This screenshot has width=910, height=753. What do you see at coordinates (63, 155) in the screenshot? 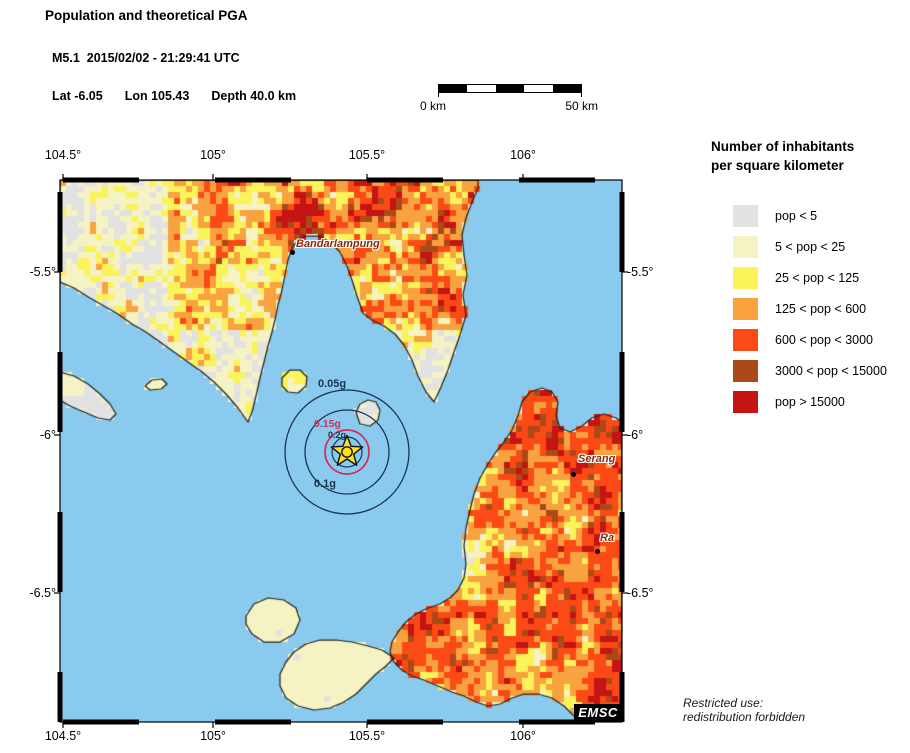
I see `lon-label-top: 104.5°` at bounding box center [63, 155].